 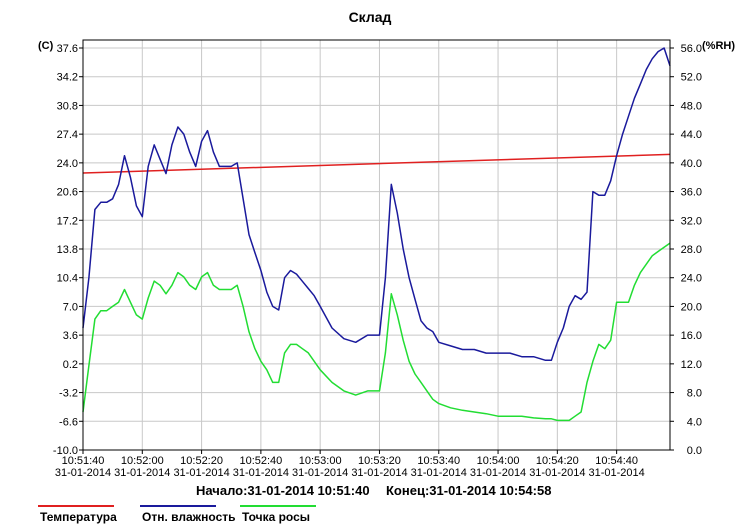 What do you see at coordinates (616, 461) in the screenshot?
I see `x-tick-time: 10:54:40` at bounding box center [616, 461].